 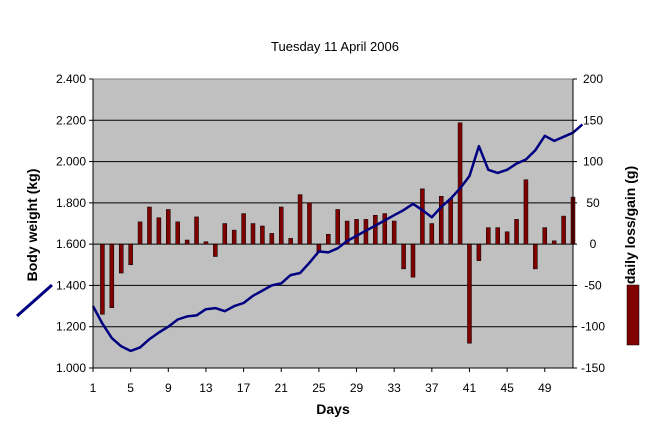 What do you see at coordinates (545, 388) in the screenshot?
I see `x-tick-label: 49` at bounding box center [545, 388].